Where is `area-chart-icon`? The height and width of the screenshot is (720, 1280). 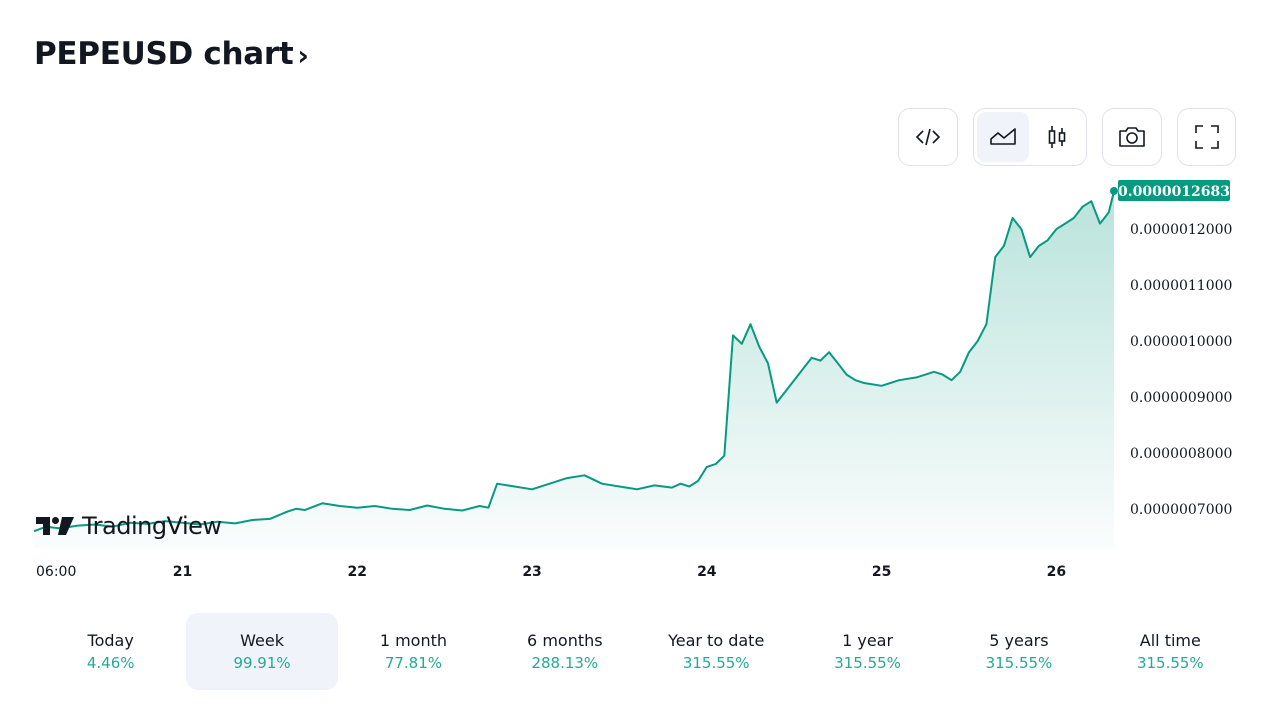 area-chart-icon is located at coordinates (1003, 136).